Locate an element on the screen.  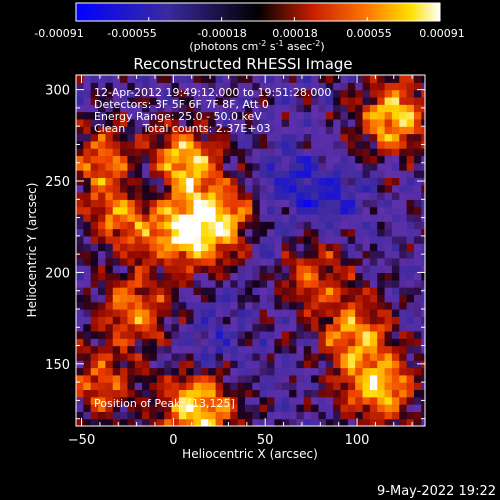
colorbar-tick-label: -0.00091 is located at coordinates (58, 33).